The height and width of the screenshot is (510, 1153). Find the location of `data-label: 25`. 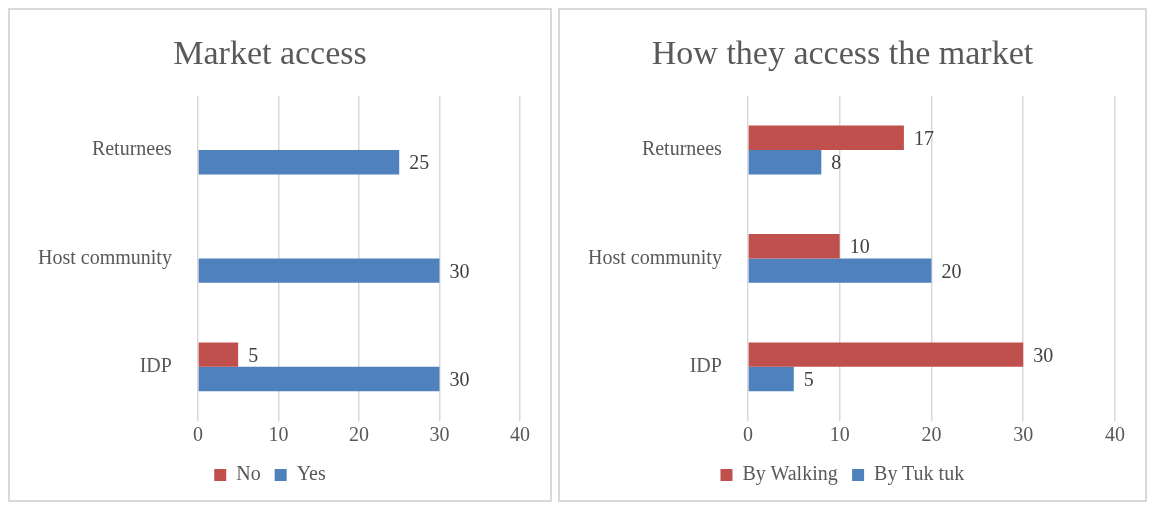

data-label: 25 is located at coordinates (419, 162).